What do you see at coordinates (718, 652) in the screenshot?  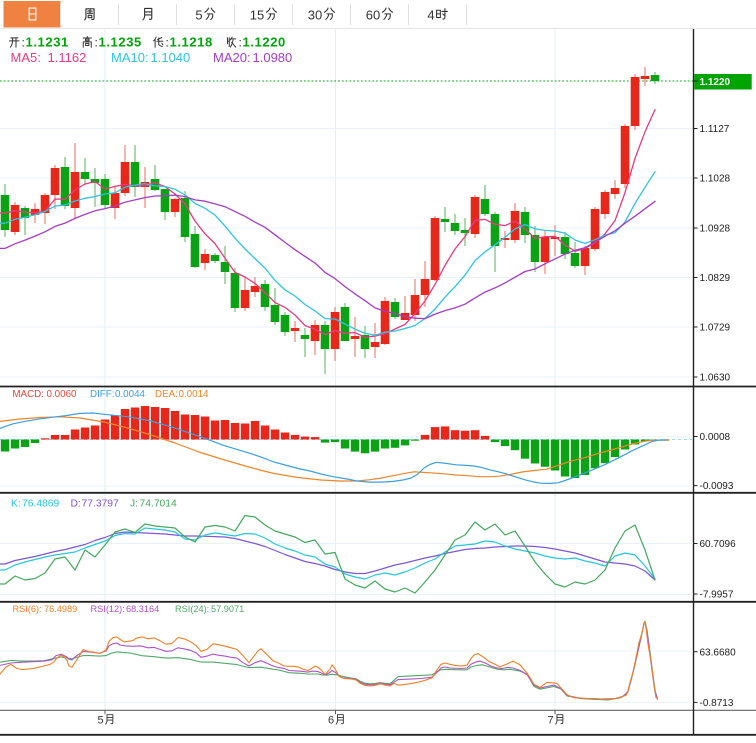 I see `svg-text: 63.6680` at bounding box center [718, 652].